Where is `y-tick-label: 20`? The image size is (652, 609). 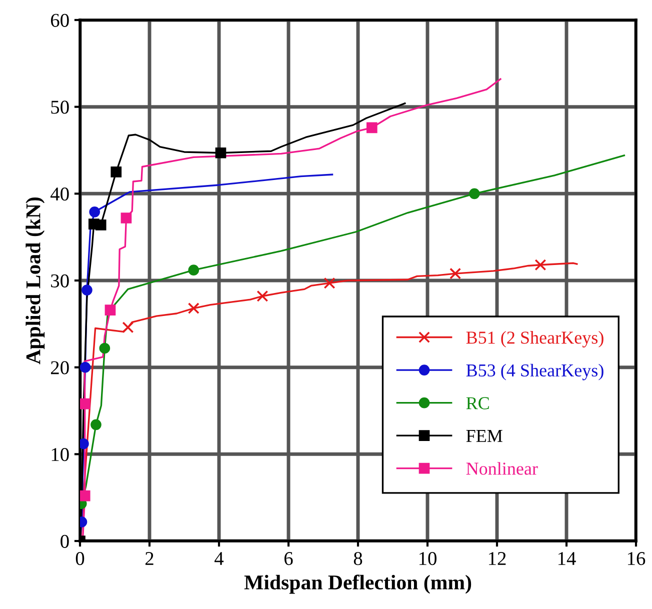 y-tick-label: 20 is located at coordinates (59, 367).